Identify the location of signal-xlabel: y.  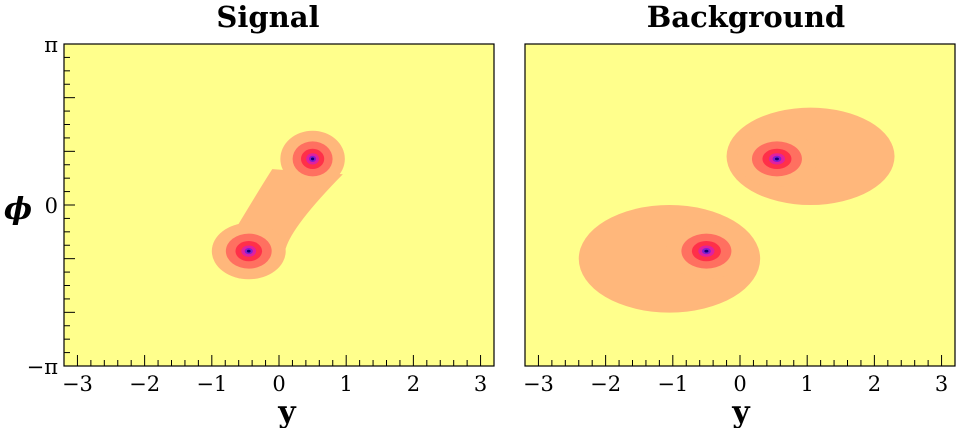
(287, 411).